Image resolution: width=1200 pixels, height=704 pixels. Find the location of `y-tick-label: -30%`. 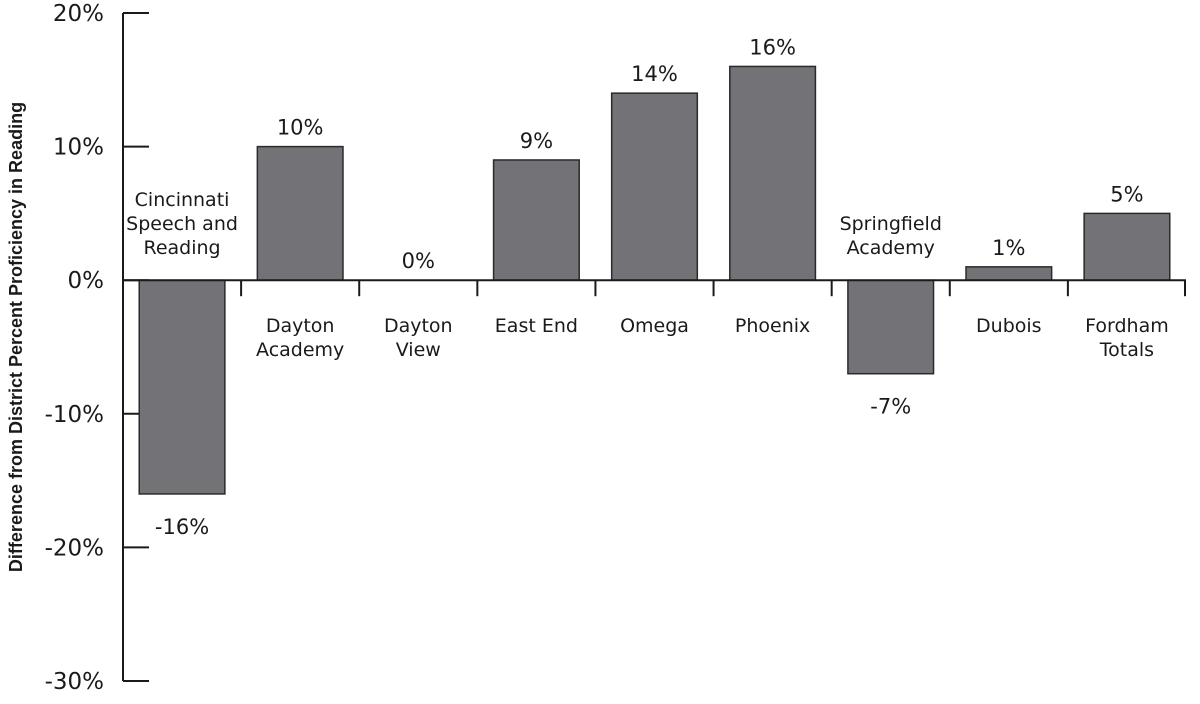

y-tick-label: -30% is located at coordinates (74, 682).